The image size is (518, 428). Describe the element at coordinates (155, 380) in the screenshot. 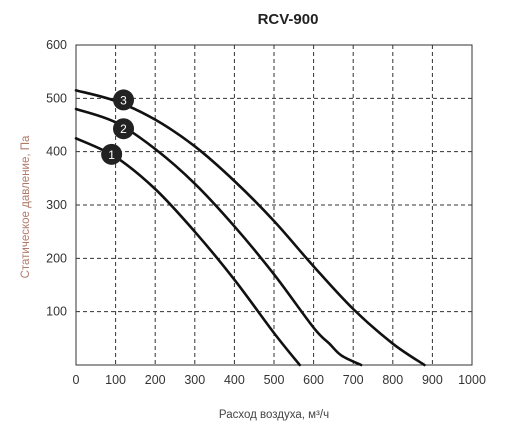

I see `x-tick-label: 200` at that location.